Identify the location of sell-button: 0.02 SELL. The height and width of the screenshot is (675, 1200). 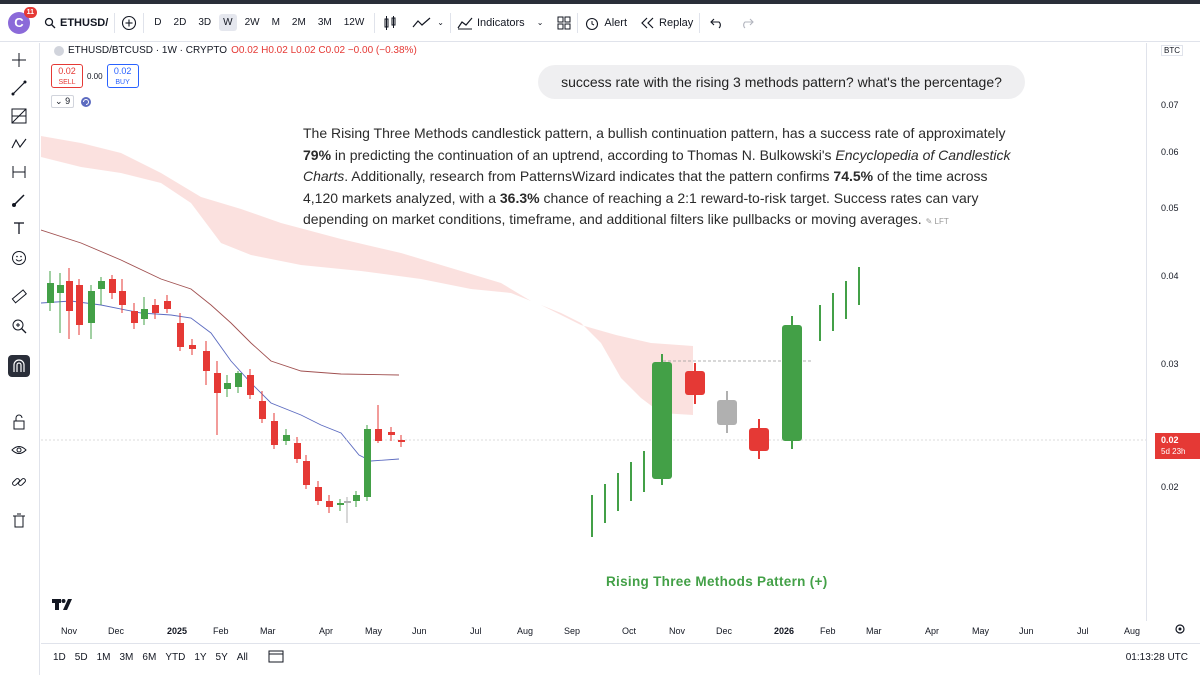
(67, 76).